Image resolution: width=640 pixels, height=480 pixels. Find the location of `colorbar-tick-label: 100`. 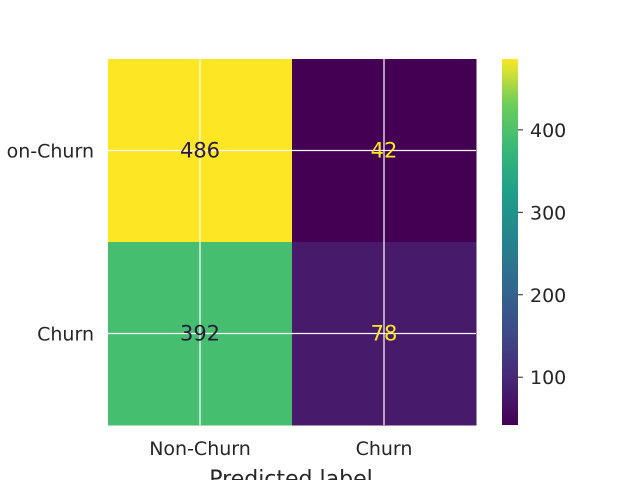

colorbar-tick-label: 100 is located at coordinates (548, 378).